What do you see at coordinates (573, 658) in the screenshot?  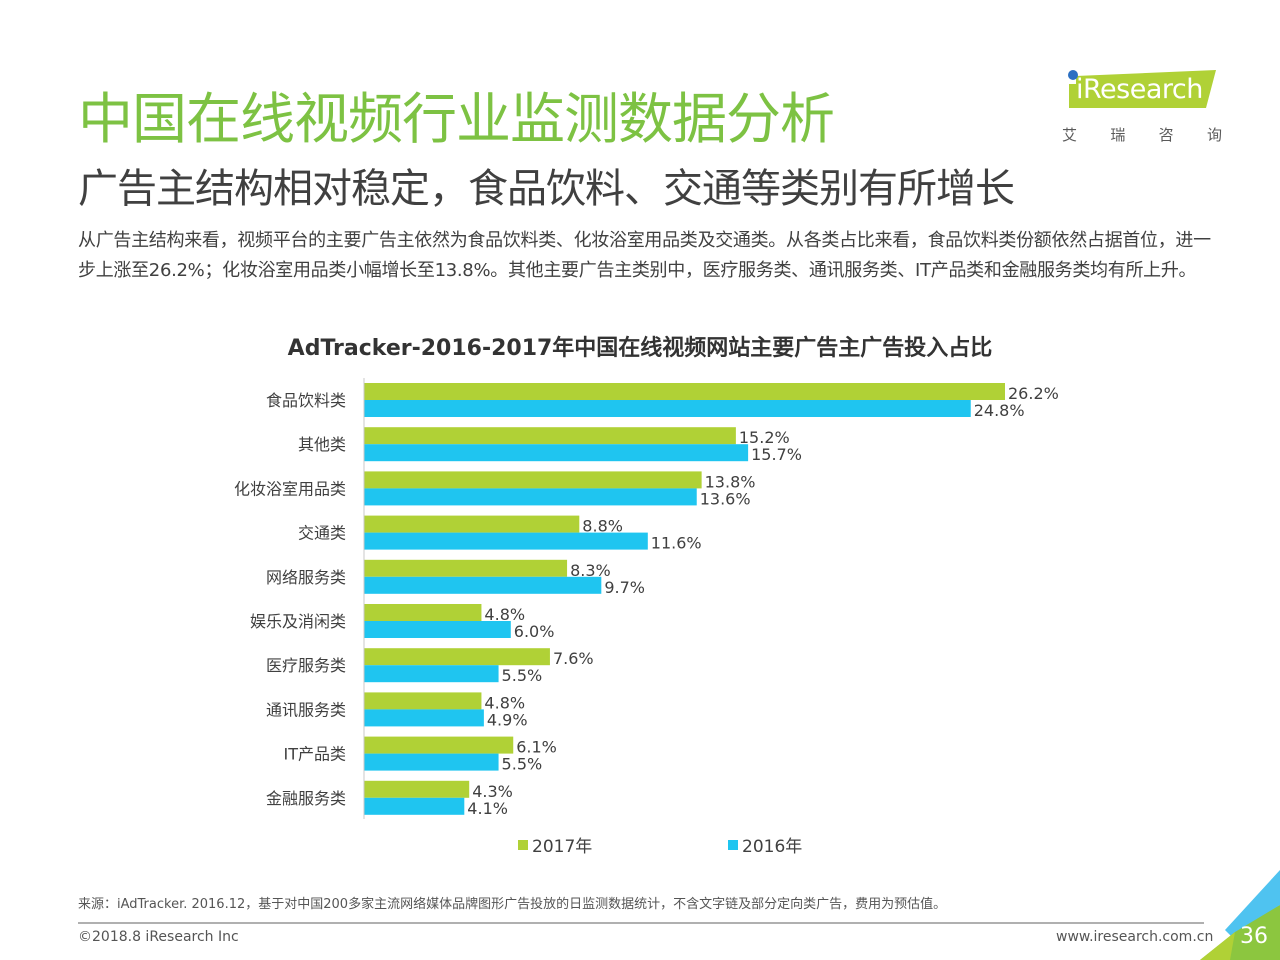 I see `data-label: 7.6%` at bounding box center [573, 658].